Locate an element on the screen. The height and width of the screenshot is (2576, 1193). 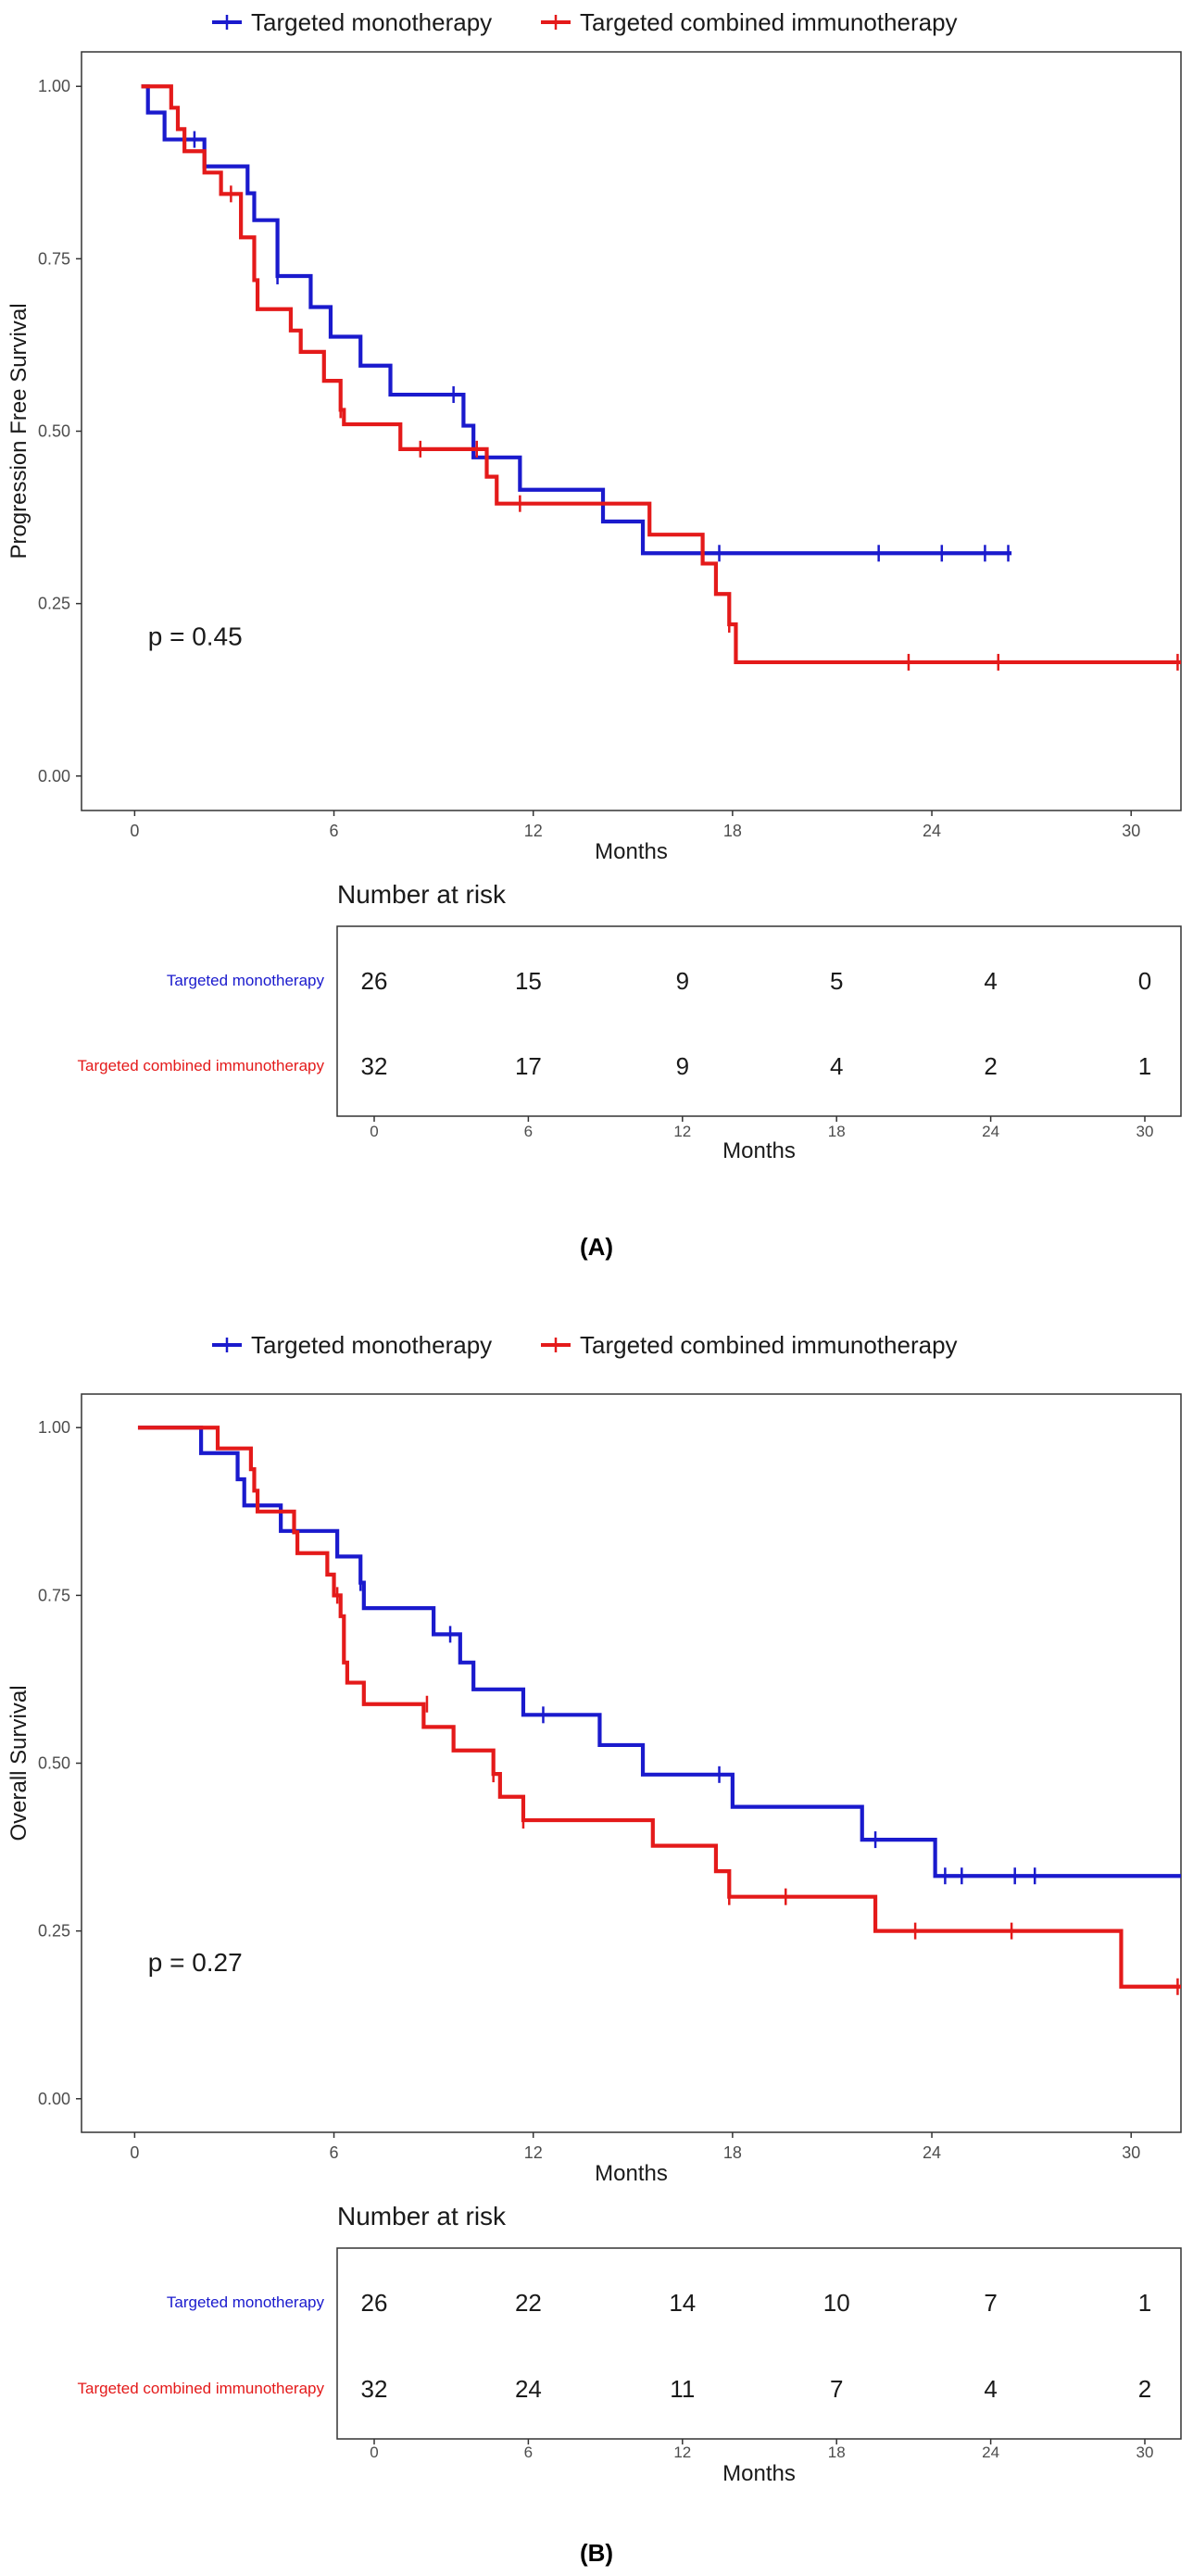
figure-caption: (B) is located at coordinates (597, 2553).